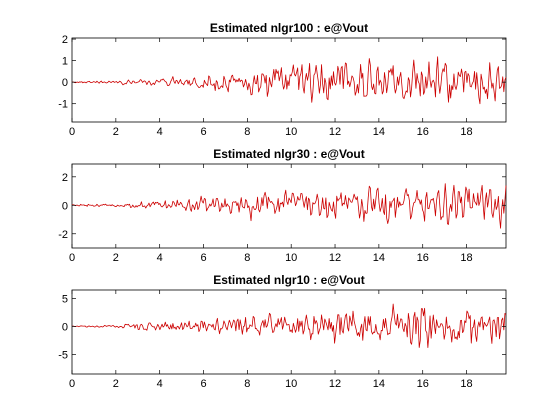 The width and height of the screenshot is (560, 420). Describe the element at coordinates (289, 28) in the screenshot. I see `subplot-1-title: Estimated nlgr100 : e@Vout` at that location.